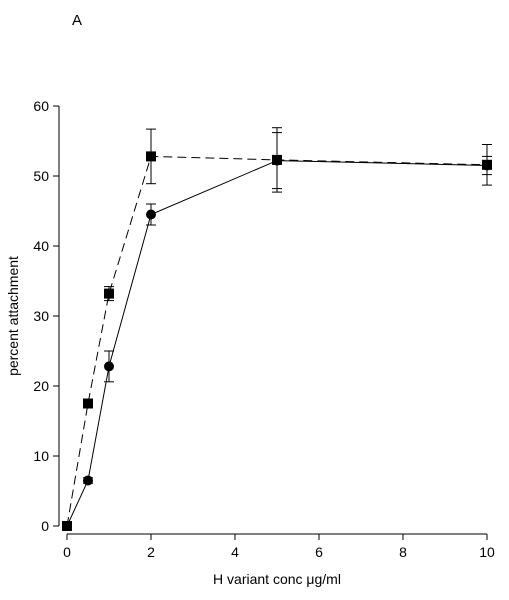 The image size is (509, 600). Describe the element at coordinates (77, 20) in the screenshot. I see `panel-label: A` at that location.